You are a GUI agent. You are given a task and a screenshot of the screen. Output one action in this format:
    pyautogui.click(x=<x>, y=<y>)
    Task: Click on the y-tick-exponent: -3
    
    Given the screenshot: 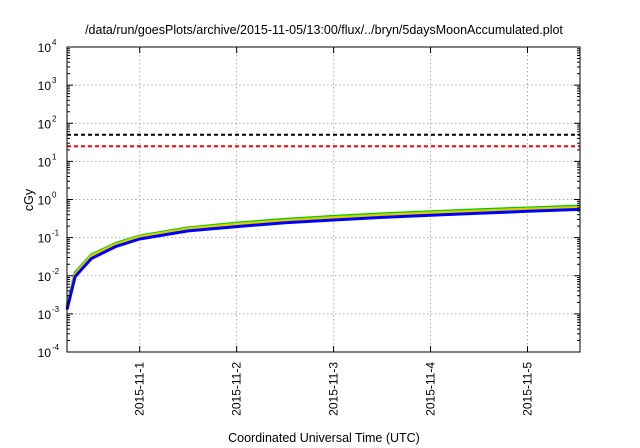 What is the action you would take?
    pyautogui.click(x=56, y=309)
    